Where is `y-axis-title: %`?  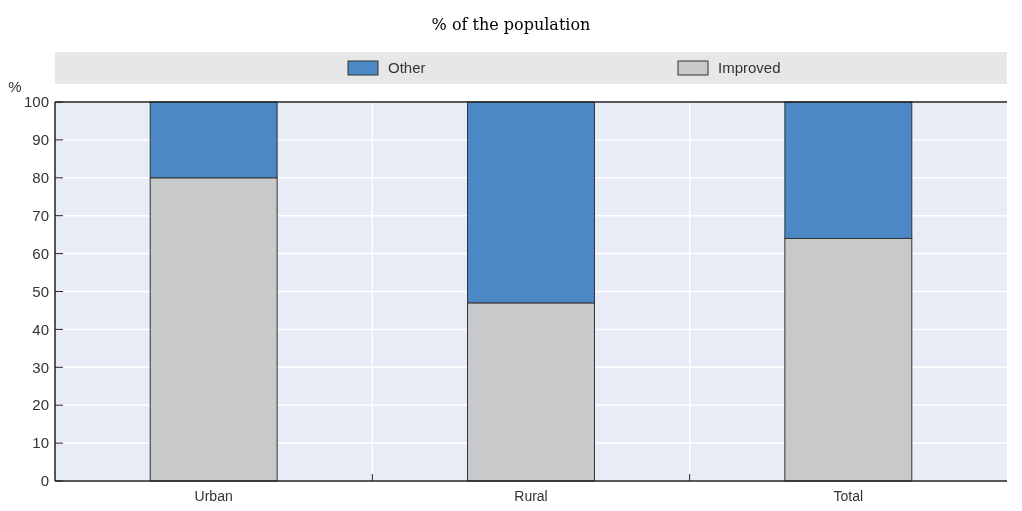
y-axis-title: % is located at coordinates (15, 86).